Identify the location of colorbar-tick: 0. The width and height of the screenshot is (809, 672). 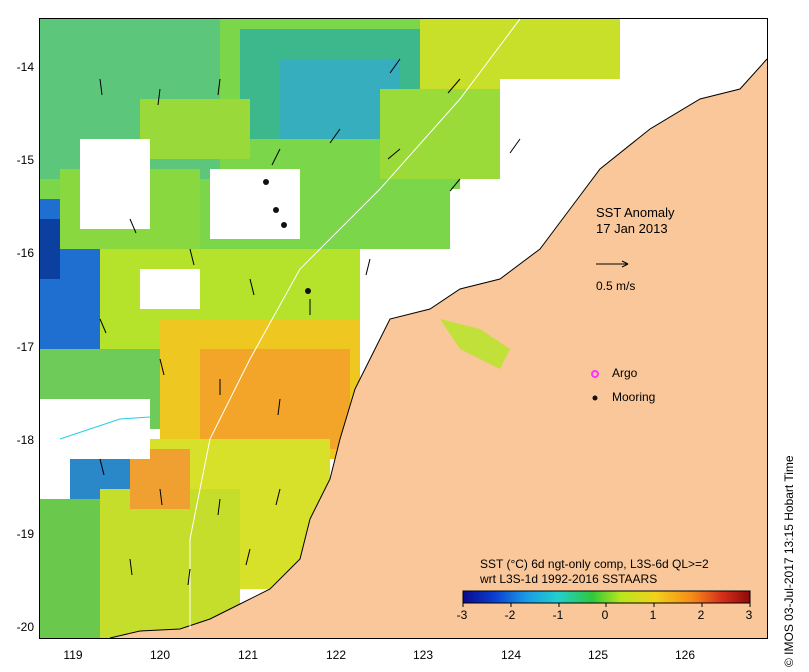
(605, 615).